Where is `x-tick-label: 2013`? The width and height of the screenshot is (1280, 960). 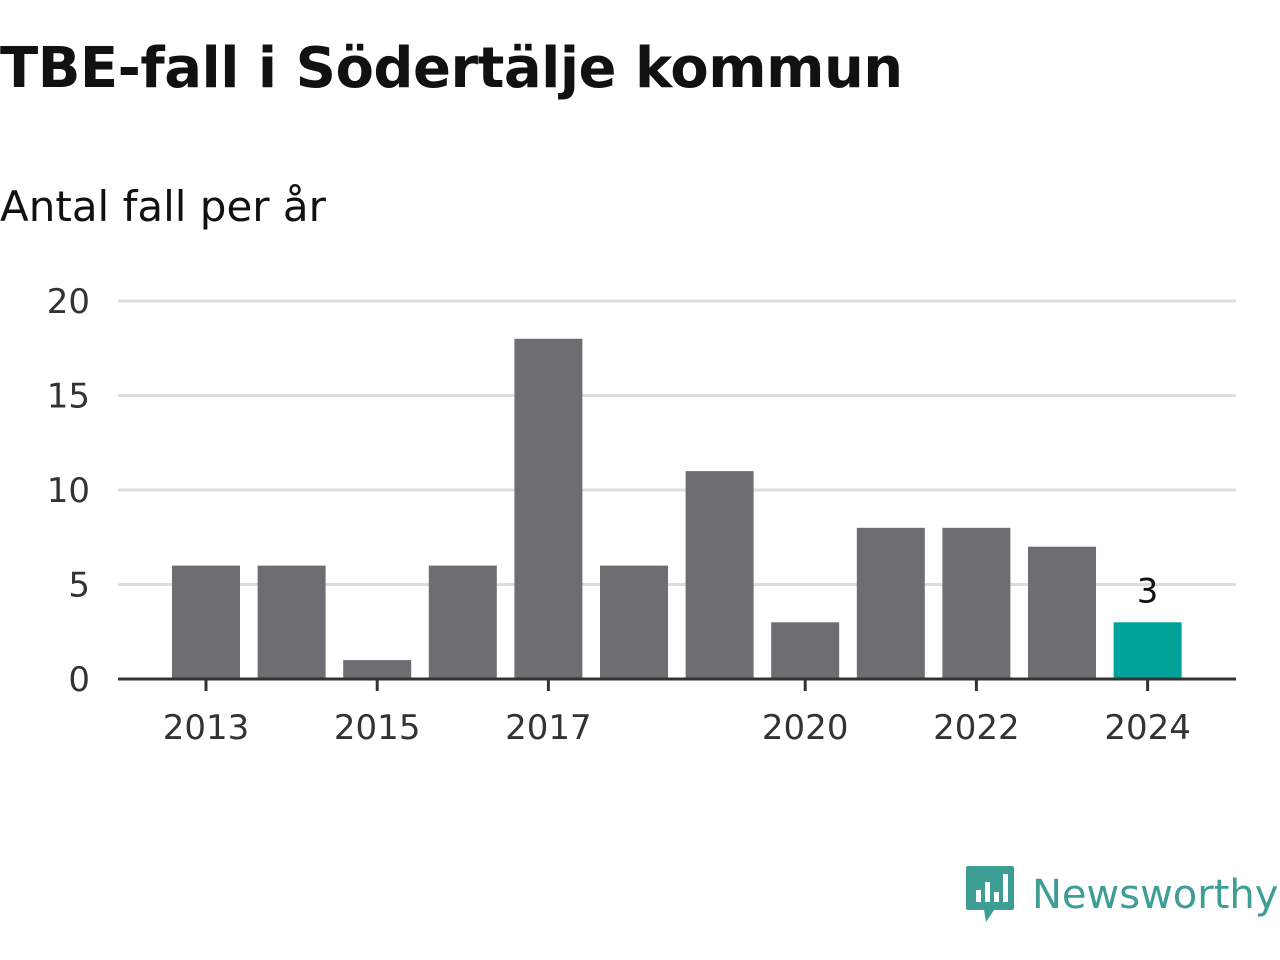
x-tick-label: 2013 is located at coordinates (206, 728).